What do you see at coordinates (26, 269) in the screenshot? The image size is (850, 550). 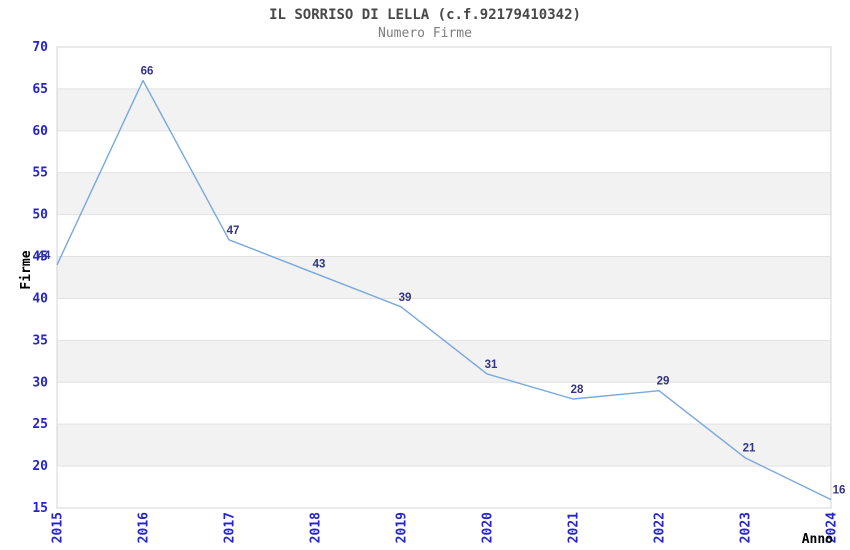 I see `y-axis-title: Firme` at bounding box center [26, 269].